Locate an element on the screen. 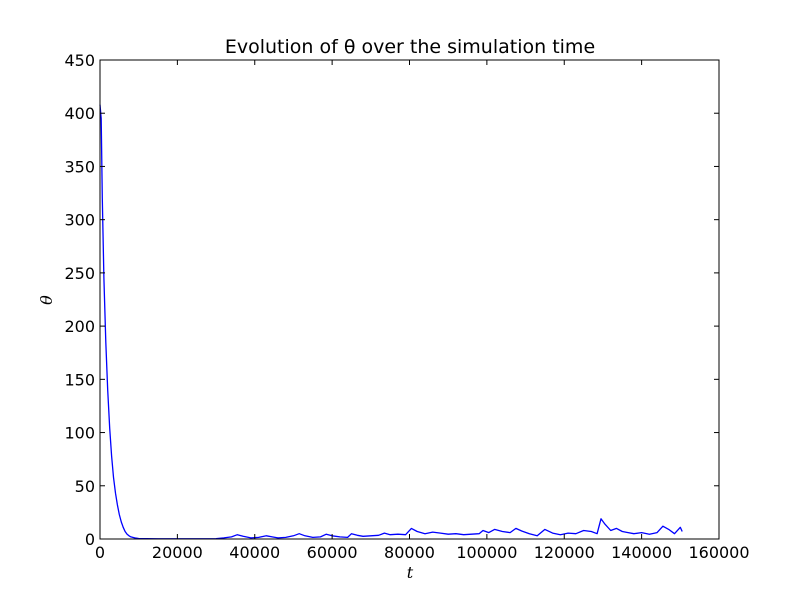 The width and height of the screenshot is (800, 600). y-axis-label: θ is located at coordinates (46, 300).